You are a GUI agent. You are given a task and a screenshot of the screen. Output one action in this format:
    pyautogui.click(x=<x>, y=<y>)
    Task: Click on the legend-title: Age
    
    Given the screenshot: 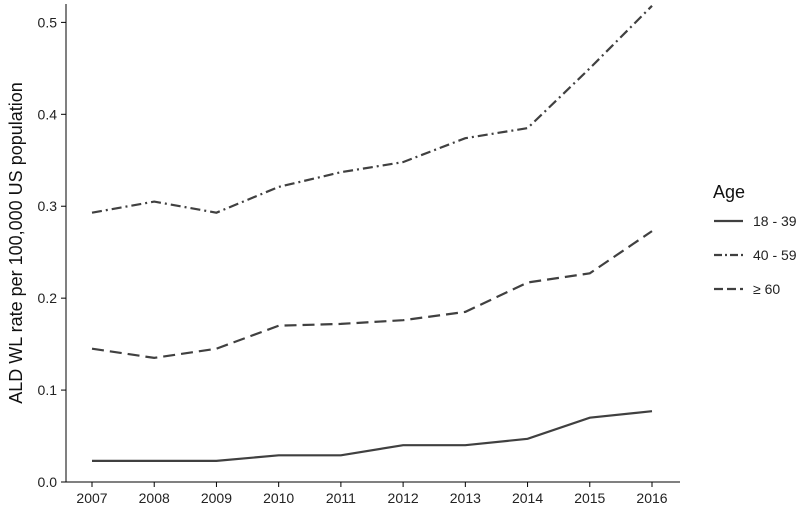 What is the action you would take?
    pyautogui.click(x=729, y=192)
    